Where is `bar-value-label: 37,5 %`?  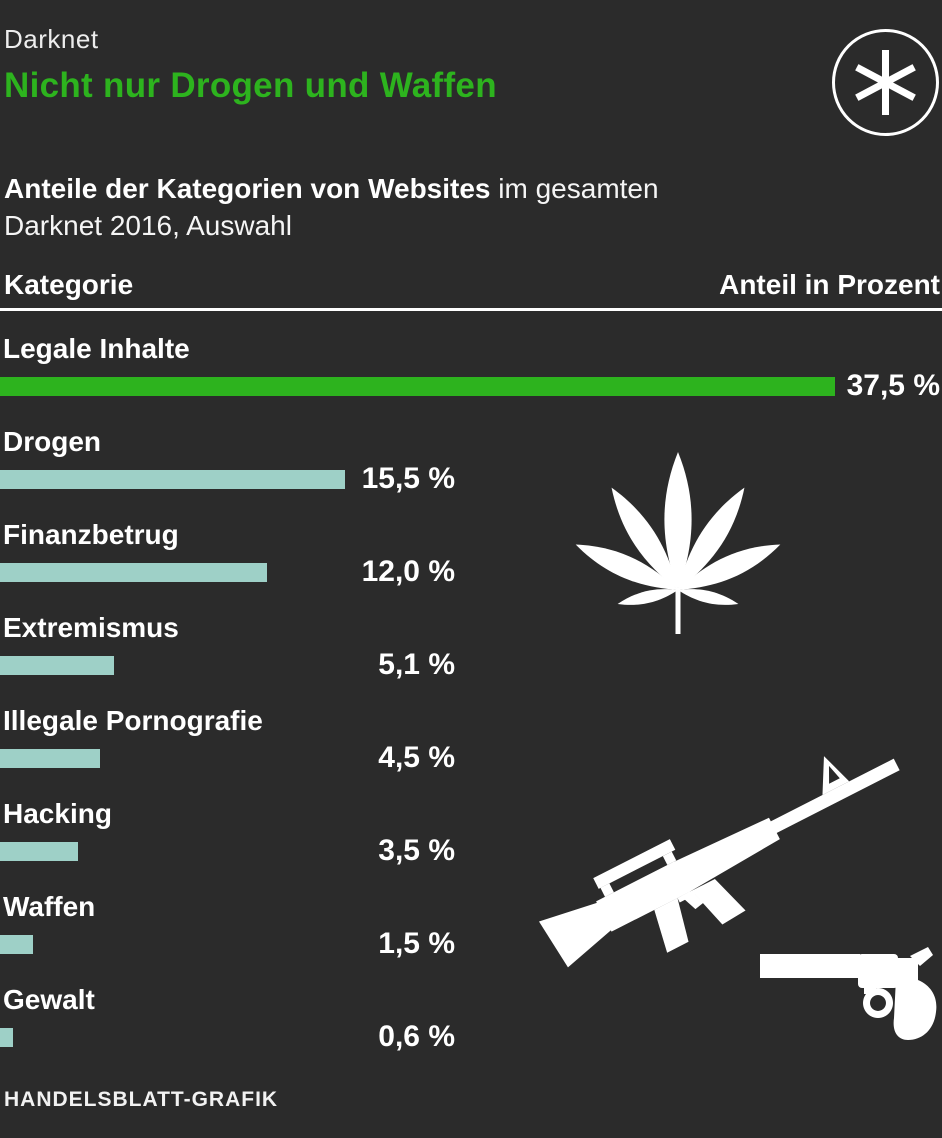 bar-value-label: 37,5 % is located at coordinates (893, 385).